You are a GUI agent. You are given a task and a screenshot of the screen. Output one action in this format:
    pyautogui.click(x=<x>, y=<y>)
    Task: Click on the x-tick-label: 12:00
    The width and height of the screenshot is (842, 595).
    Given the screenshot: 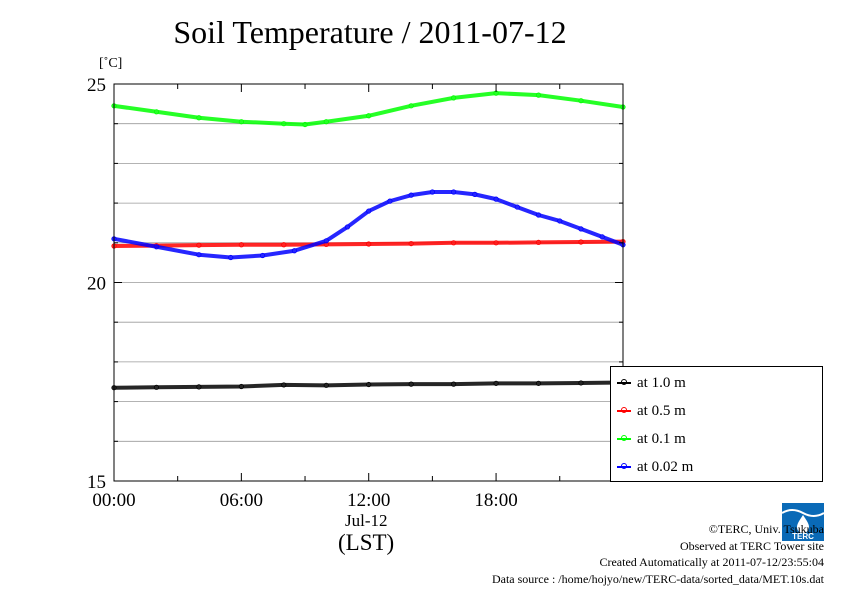 What is the action you would take?
    pyautogui.click(x=368, y=500)
    